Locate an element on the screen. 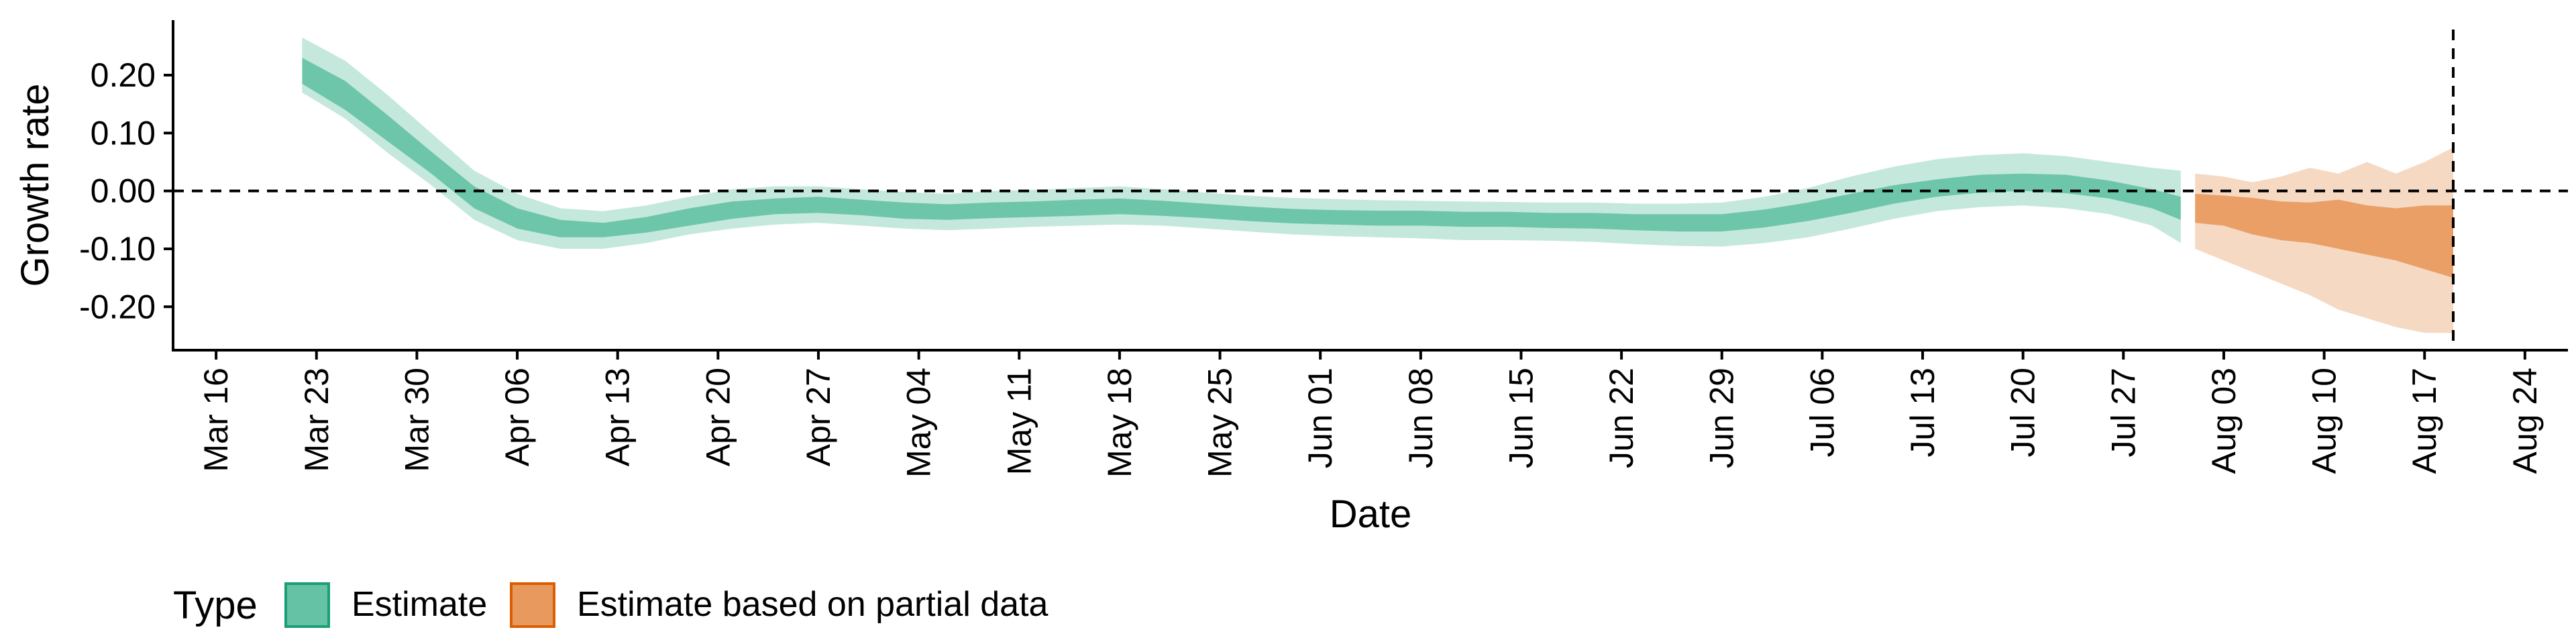  x-tick-label: Jul 27 is located at coordinates (2123, 412).